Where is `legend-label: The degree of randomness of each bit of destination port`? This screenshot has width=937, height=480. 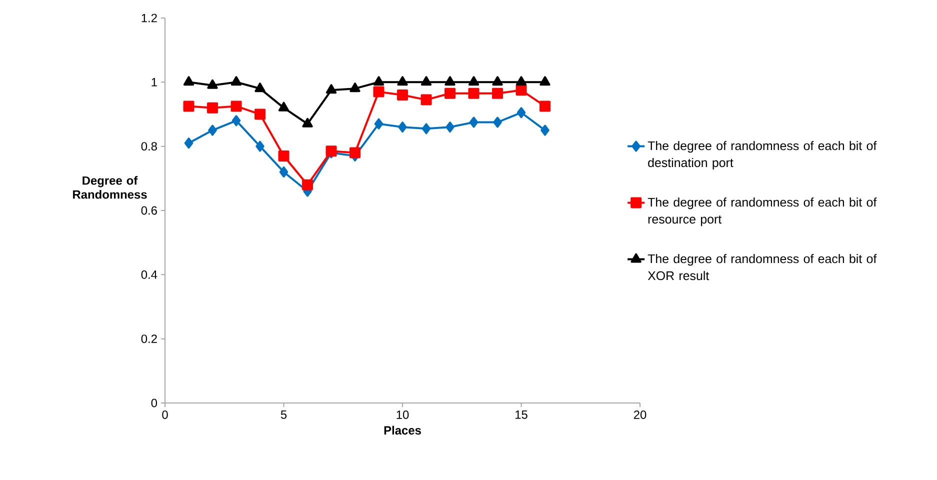
legend-label: The degree of randomness of each bit of destination port is located at coordinates (762, 155).